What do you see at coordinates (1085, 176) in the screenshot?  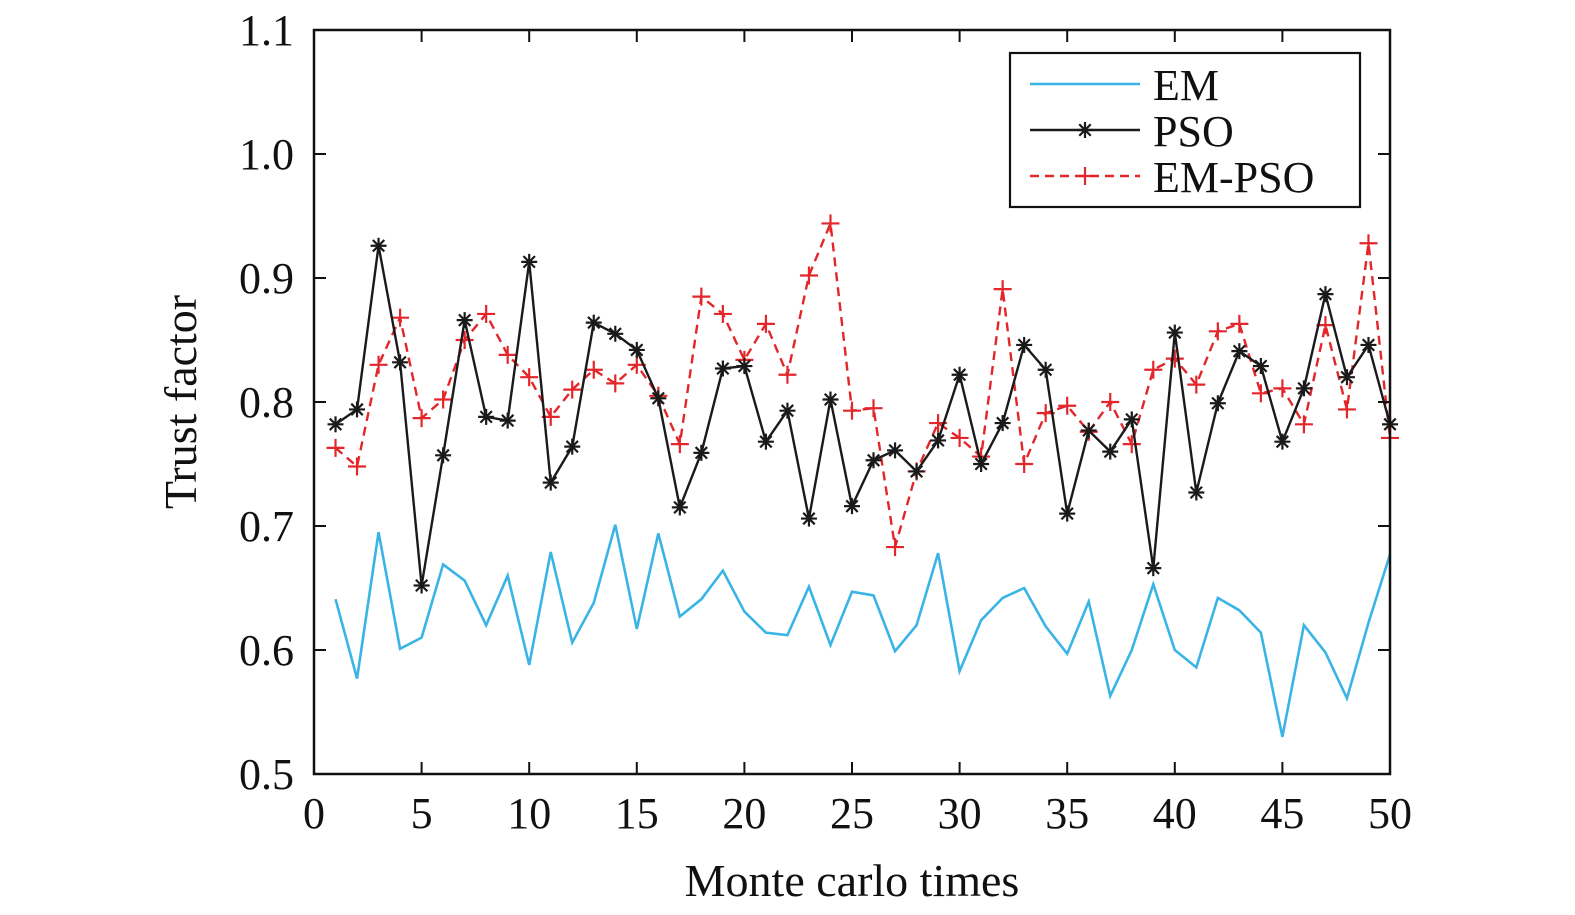 I see `legend-marker-em-pso` at bounding box center [1085, 176].